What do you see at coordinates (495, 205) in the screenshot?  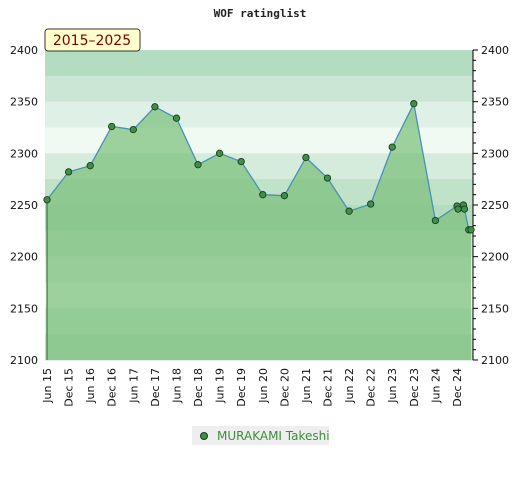 I see `y-tick-label-right: 2250` at bounding box center [495, 205].